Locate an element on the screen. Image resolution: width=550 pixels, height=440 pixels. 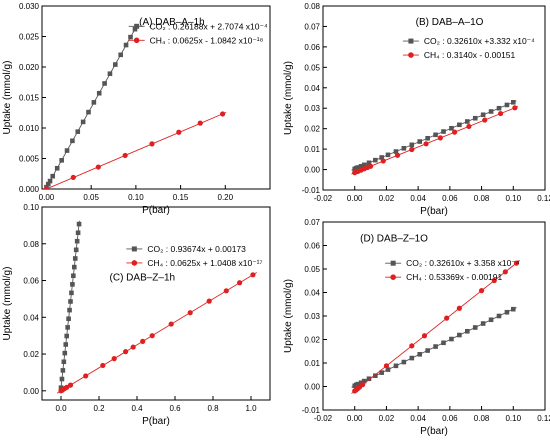
y-tick-label: 0.015 is located at coordinates (29, 98).